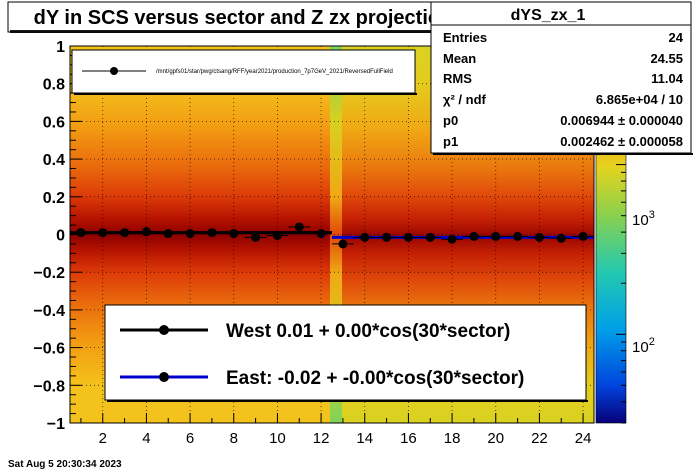 The width and height of the screenshot is (696, 472). Describe the element at coordinates (336, 430) in the screenshot. I see `x-axis: 2 4 6 8 10 12 14 16 18 20 22 24` at that location.